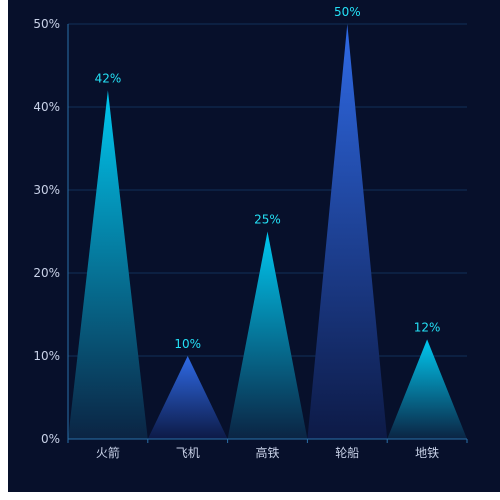  What do you see at coordinates (46, 107) in the screenshot?
I see `y-tick-label: 40%` at bounding box center [46, 107].